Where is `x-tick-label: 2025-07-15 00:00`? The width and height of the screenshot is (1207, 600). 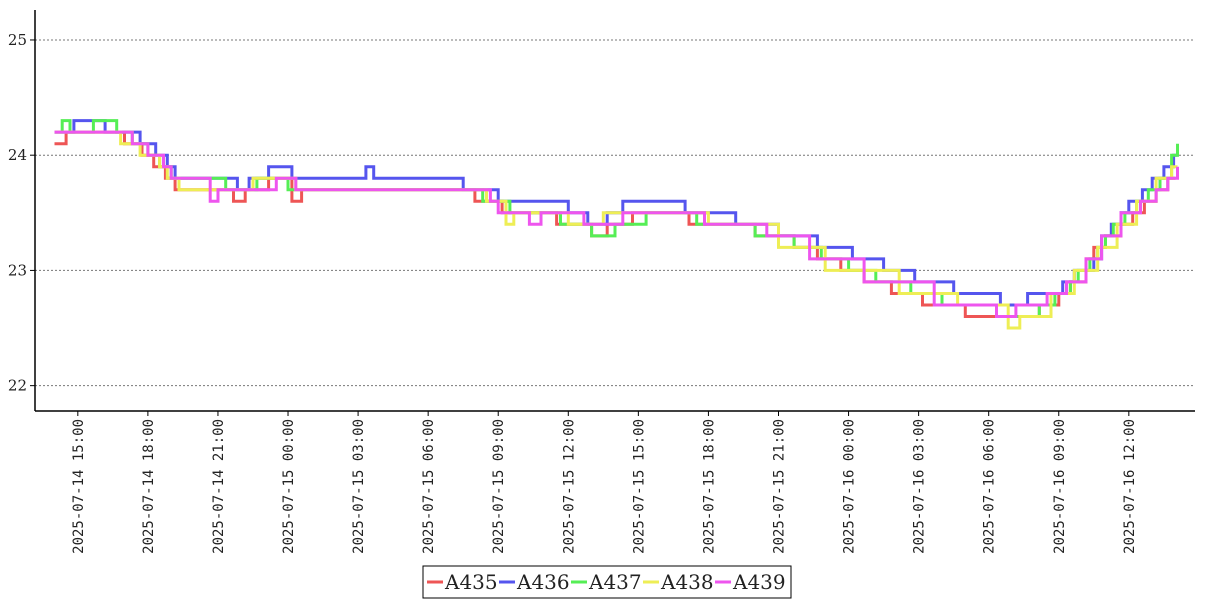
x-tick-label: 2025-07-15 00:00 is located at coordinates (289, 486).